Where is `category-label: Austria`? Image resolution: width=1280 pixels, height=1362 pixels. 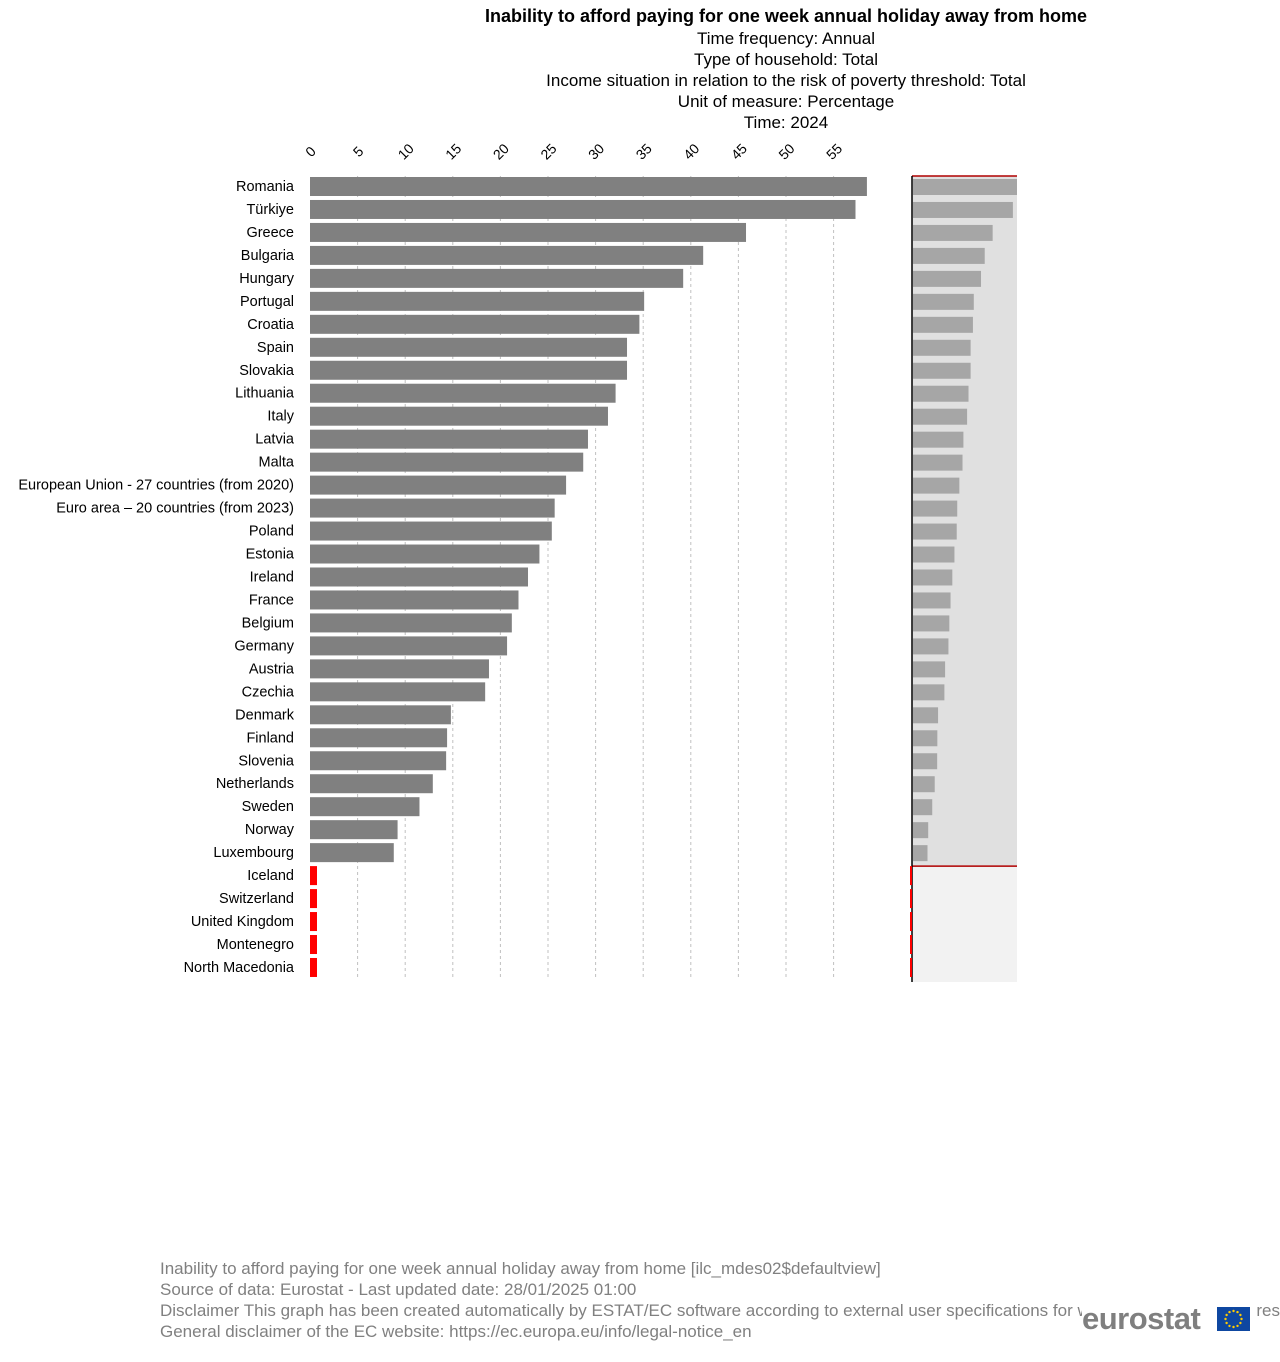 category-label: Austria is located at coordinates (272, 669).